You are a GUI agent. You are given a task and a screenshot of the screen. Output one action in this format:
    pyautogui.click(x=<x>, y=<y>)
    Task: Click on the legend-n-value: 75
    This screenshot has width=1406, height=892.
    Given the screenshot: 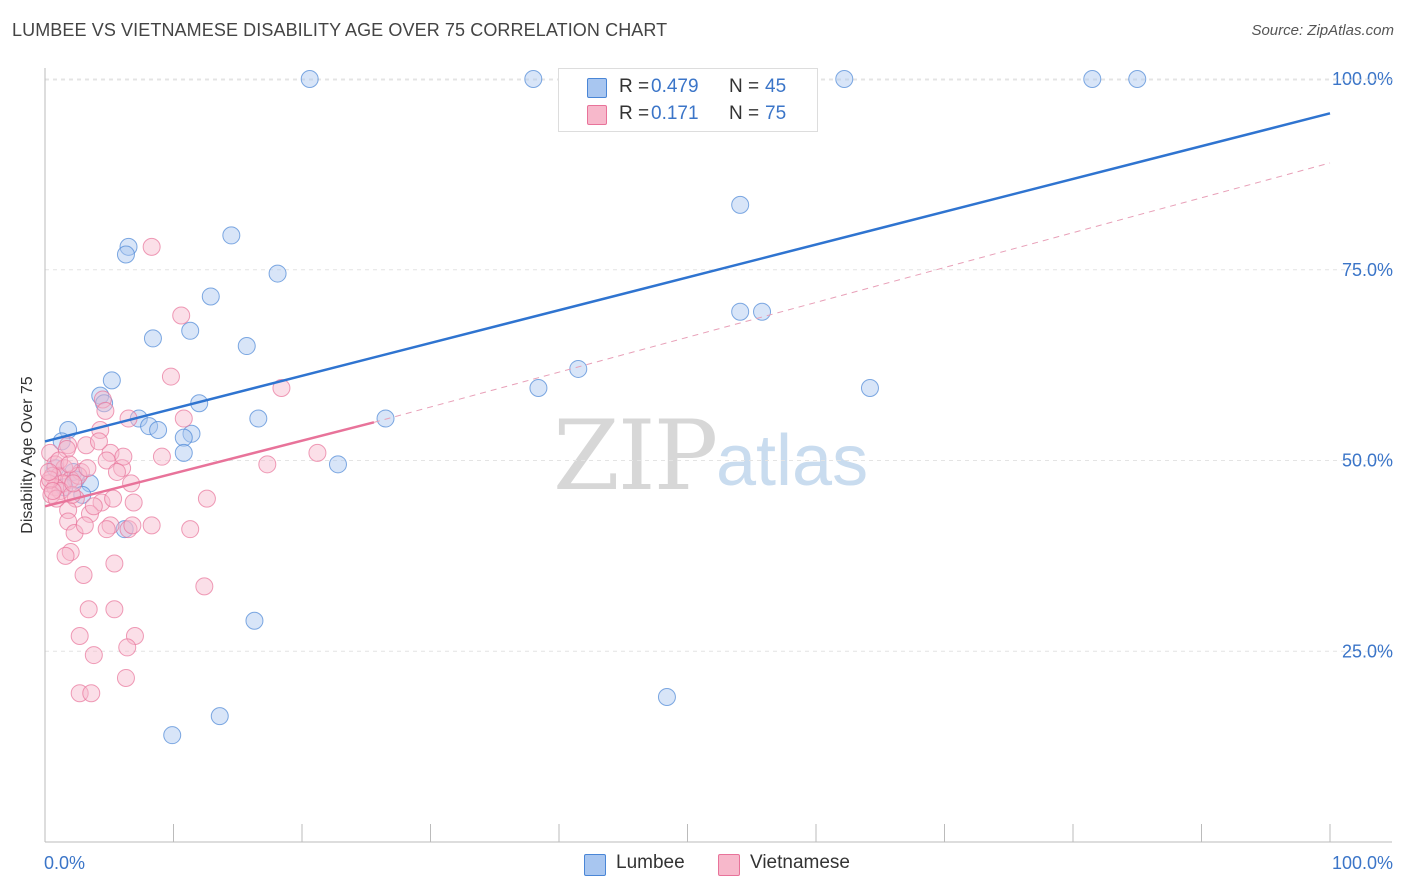 What is the action you would take?
    pyautogui.click(x=776, y=113)
    